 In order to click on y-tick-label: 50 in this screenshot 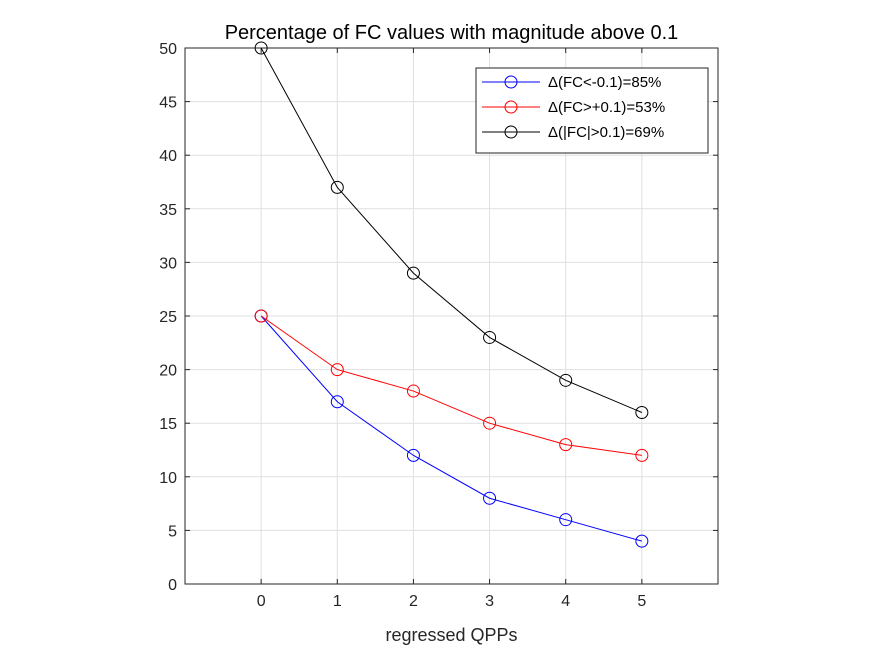, I will do `click(168, 49)`.